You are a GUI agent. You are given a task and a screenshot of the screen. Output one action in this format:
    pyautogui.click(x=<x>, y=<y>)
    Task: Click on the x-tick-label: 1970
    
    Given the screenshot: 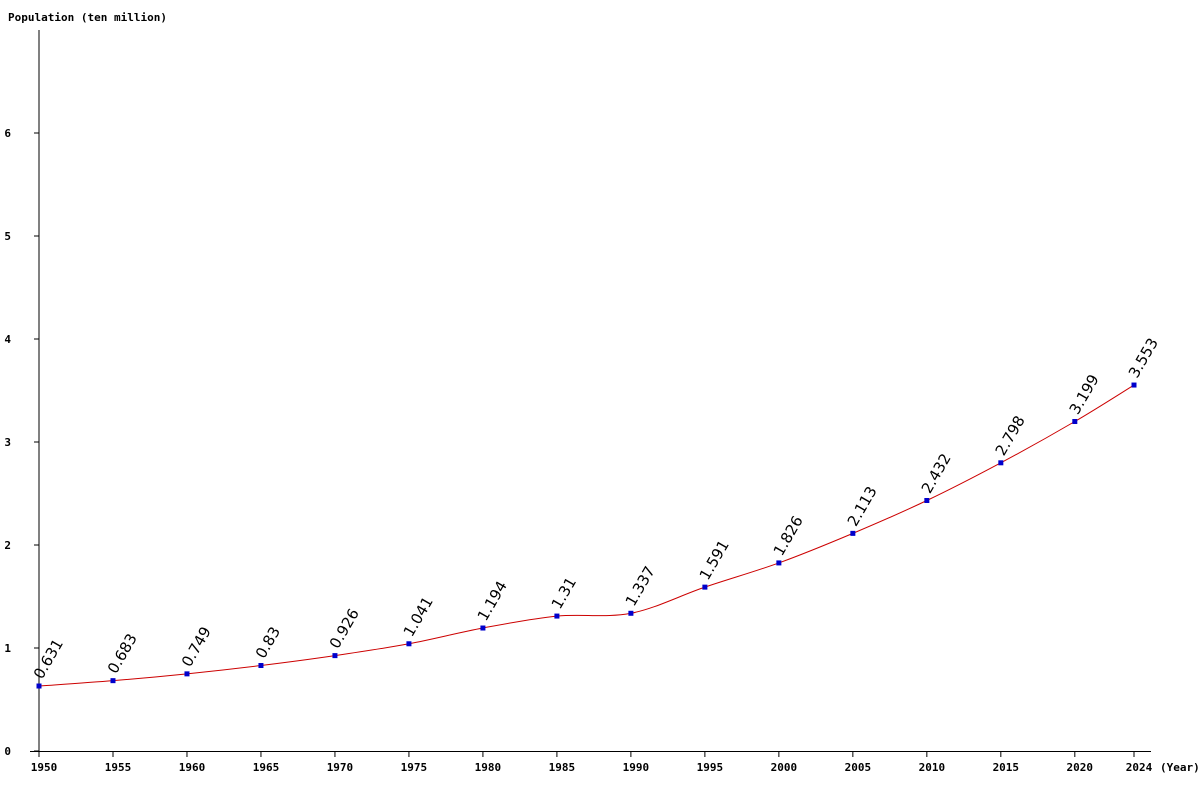 What is the action you would take?
    pyautogui.click(x=340, y=767)
    